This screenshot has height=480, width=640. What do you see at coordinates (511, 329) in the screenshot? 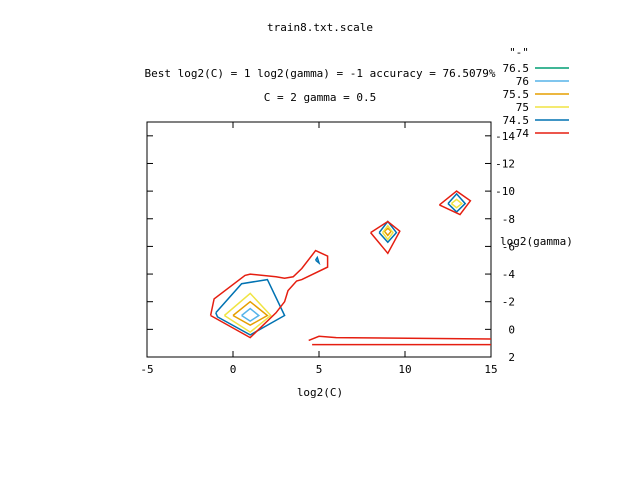
I see `y-tick-label: 0` at bounding box center [511, 329].